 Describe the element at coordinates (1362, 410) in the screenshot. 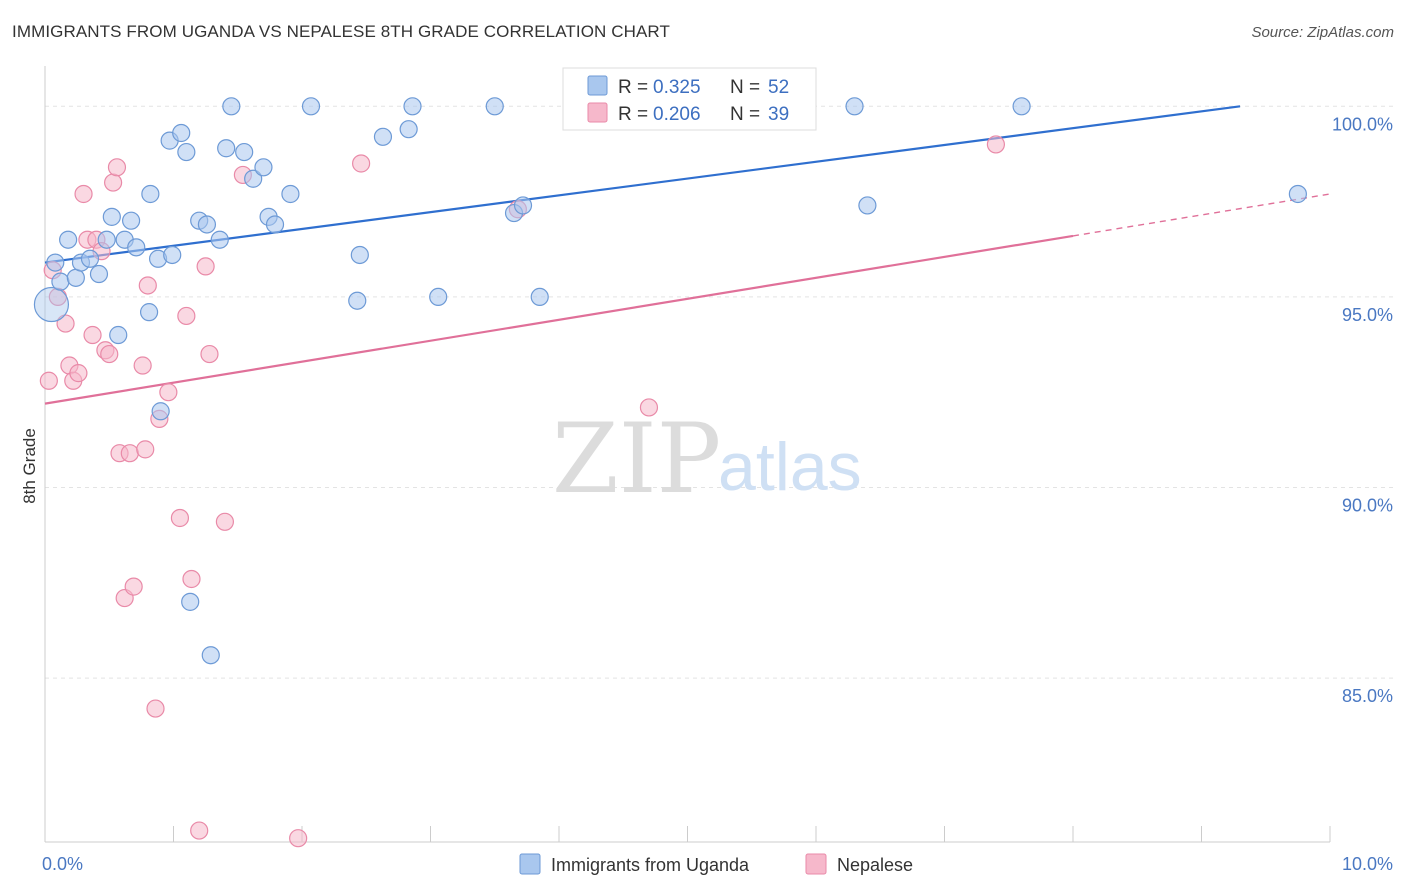

I see `y-tick-labels: 100.0% 95.0% 90.0% 85.0%` at that location.